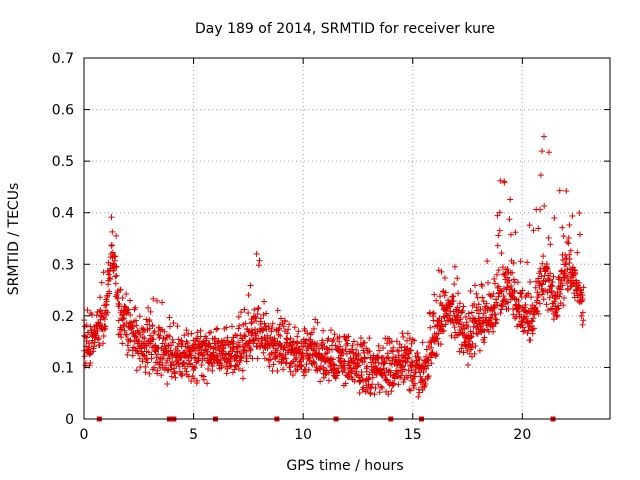 Image resolution: width=640 pixels, height=480 pixels. Describe the element at coordinates (303, 435) in the screenshot. I see `x-tick-label: 10` at that location.